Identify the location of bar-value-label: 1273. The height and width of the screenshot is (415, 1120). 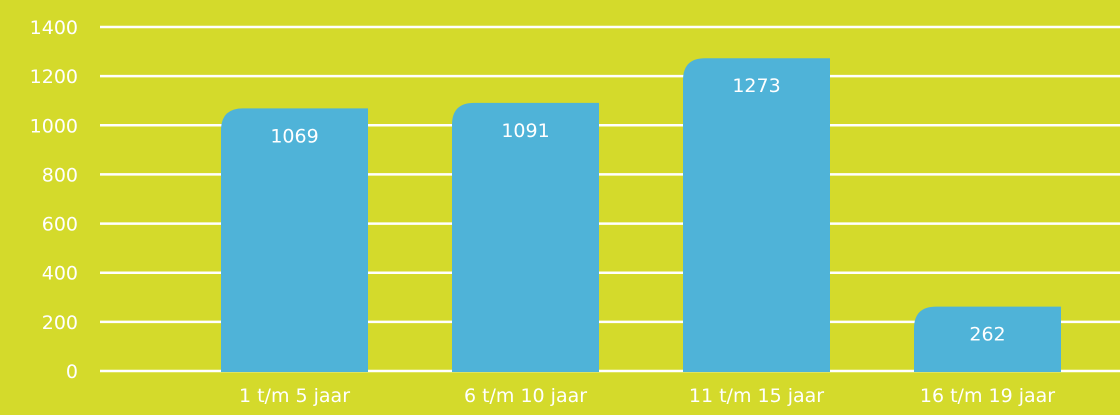
(756, 86).